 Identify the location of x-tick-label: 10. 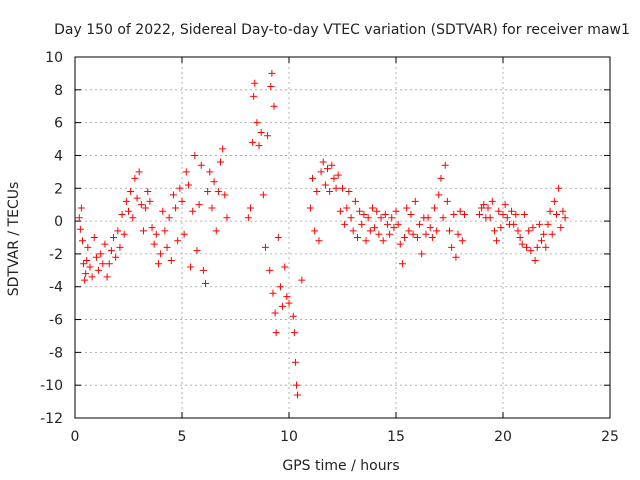
(289, 437).